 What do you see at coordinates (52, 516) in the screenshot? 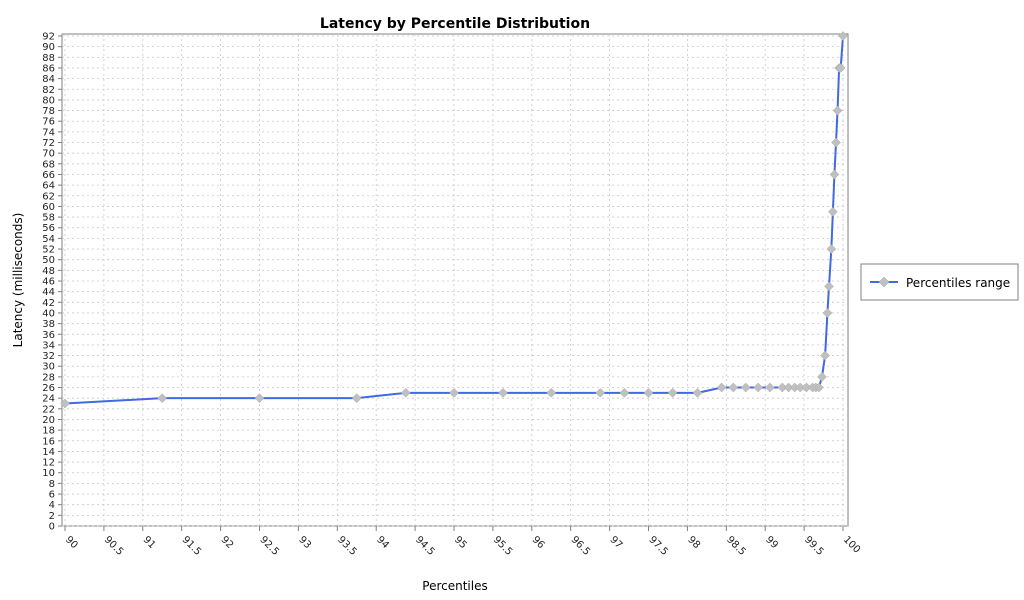
I see `y-tick-label: 2` at bounding box center [52, 516].